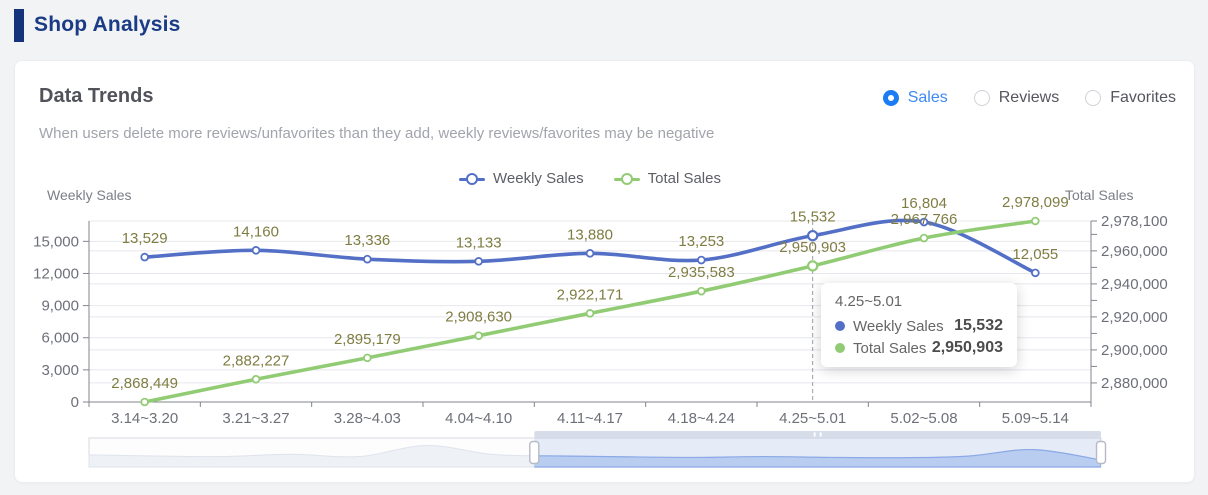 Image resolution: width=1208 pixels, height=495 pixels. Describe the element at coordinates (60, 338) in the screenshot. I see `svg-text: 6,000` at that location.